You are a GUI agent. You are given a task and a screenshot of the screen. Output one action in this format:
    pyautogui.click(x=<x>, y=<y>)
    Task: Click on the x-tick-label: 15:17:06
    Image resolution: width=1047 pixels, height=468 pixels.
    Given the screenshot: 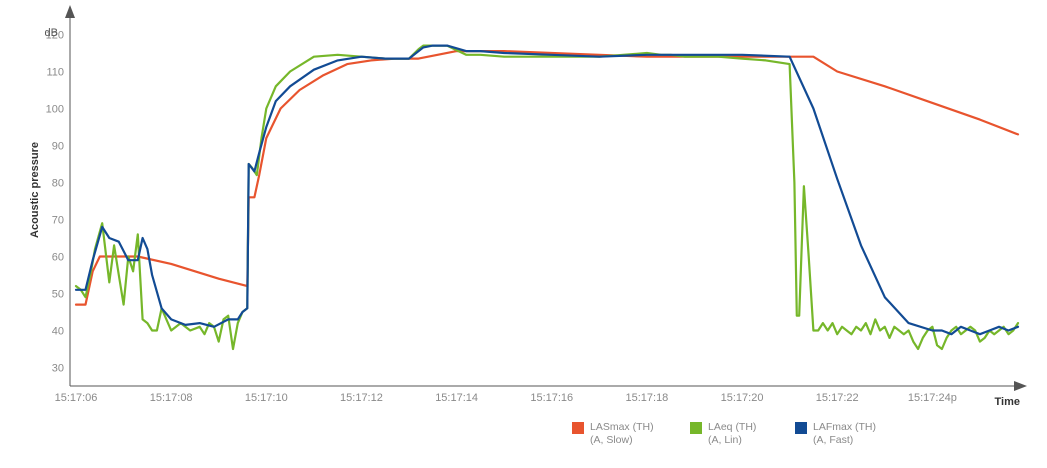 What is the action you would take?
    pyautogui.click(x=76, y=398)
    